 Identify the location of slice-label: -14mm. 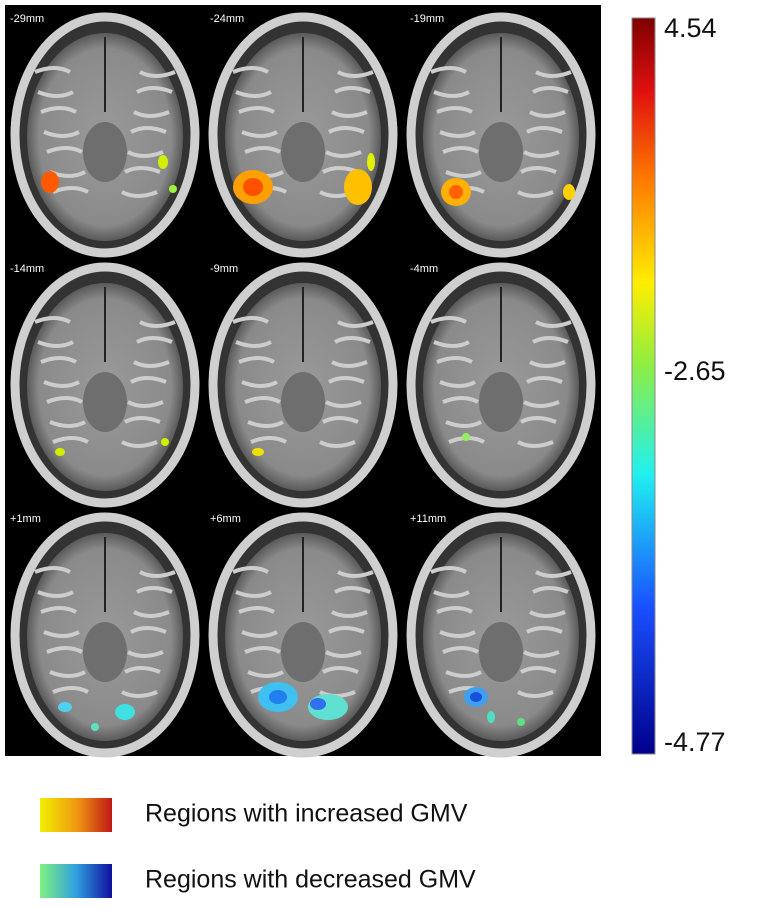
(27, 269).